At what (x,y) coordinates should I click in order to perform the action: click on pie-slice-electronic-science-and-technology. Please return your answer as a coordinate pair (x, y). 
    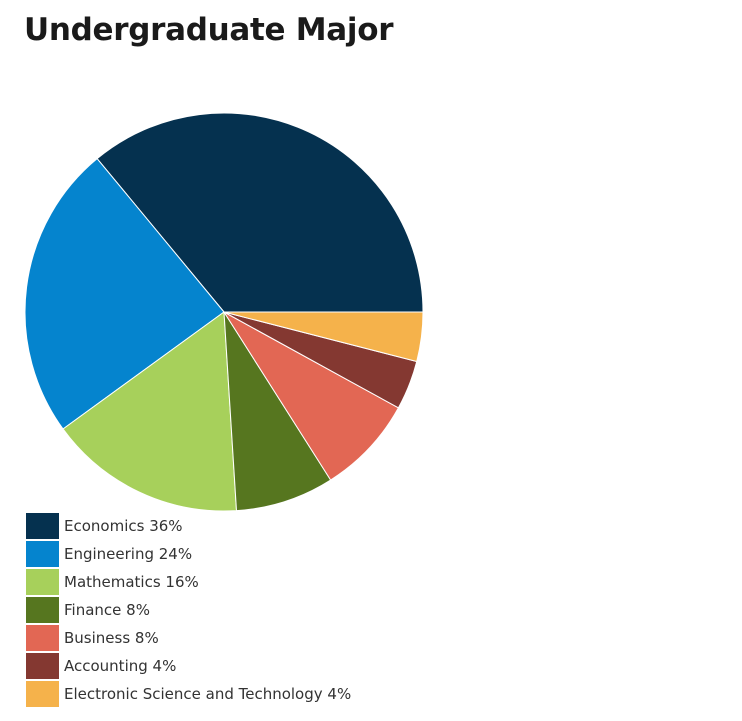
    Looking at the image, I should click on (323, 336).